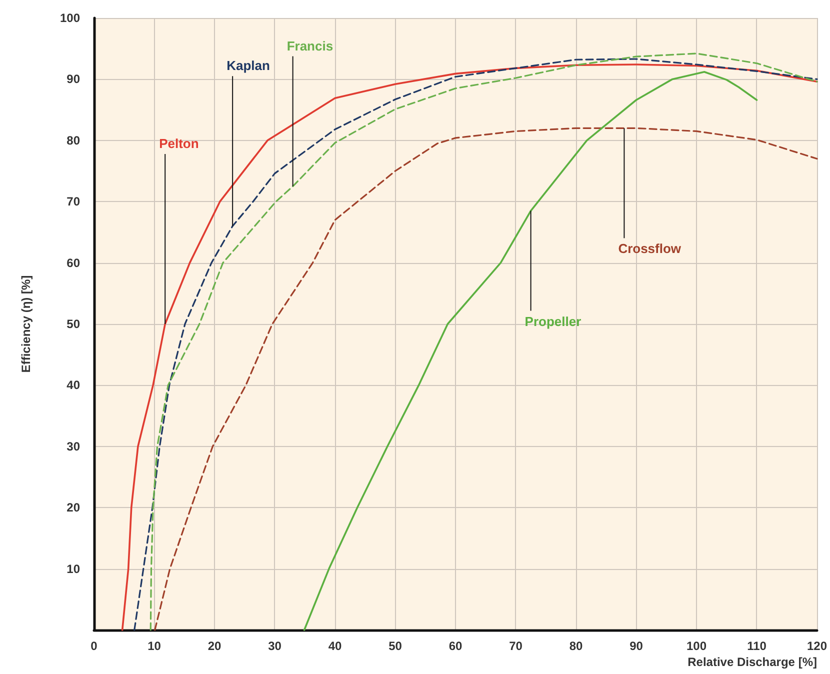 This screenshot has height=674, width=830. Describe the element at coordinates (335, 646) in the screenshot. I see `x-tick-label: 40` at that location.